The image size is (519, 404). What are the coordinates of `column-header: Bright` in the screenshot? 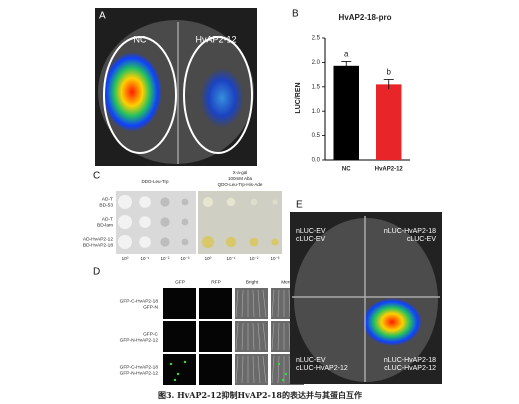 It's located at (252, 282).